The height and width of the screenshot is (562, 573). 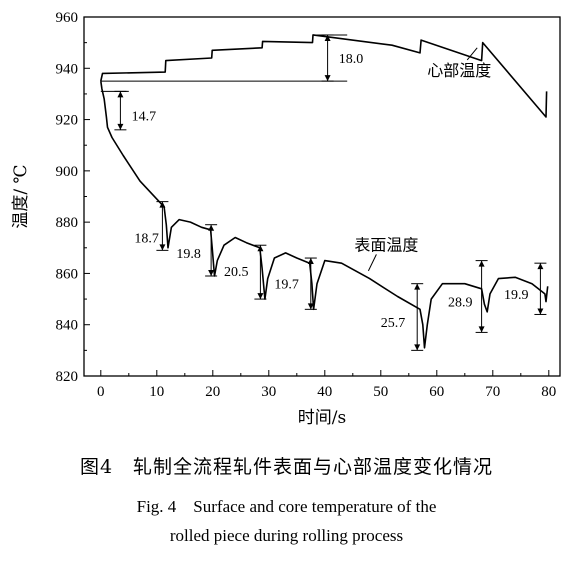 What do you see at coordinates (380, 392) in the screenshot?
I see `x-tick-label: 50` at bounding box center [380, 392].